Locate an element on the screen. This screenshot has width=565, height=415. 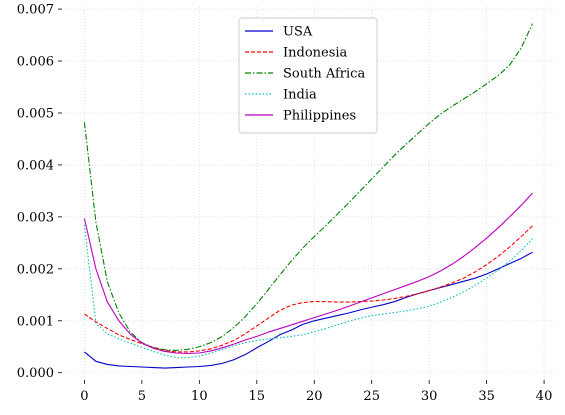
x-tick-label: 20 is located at coordinates (314, 396).